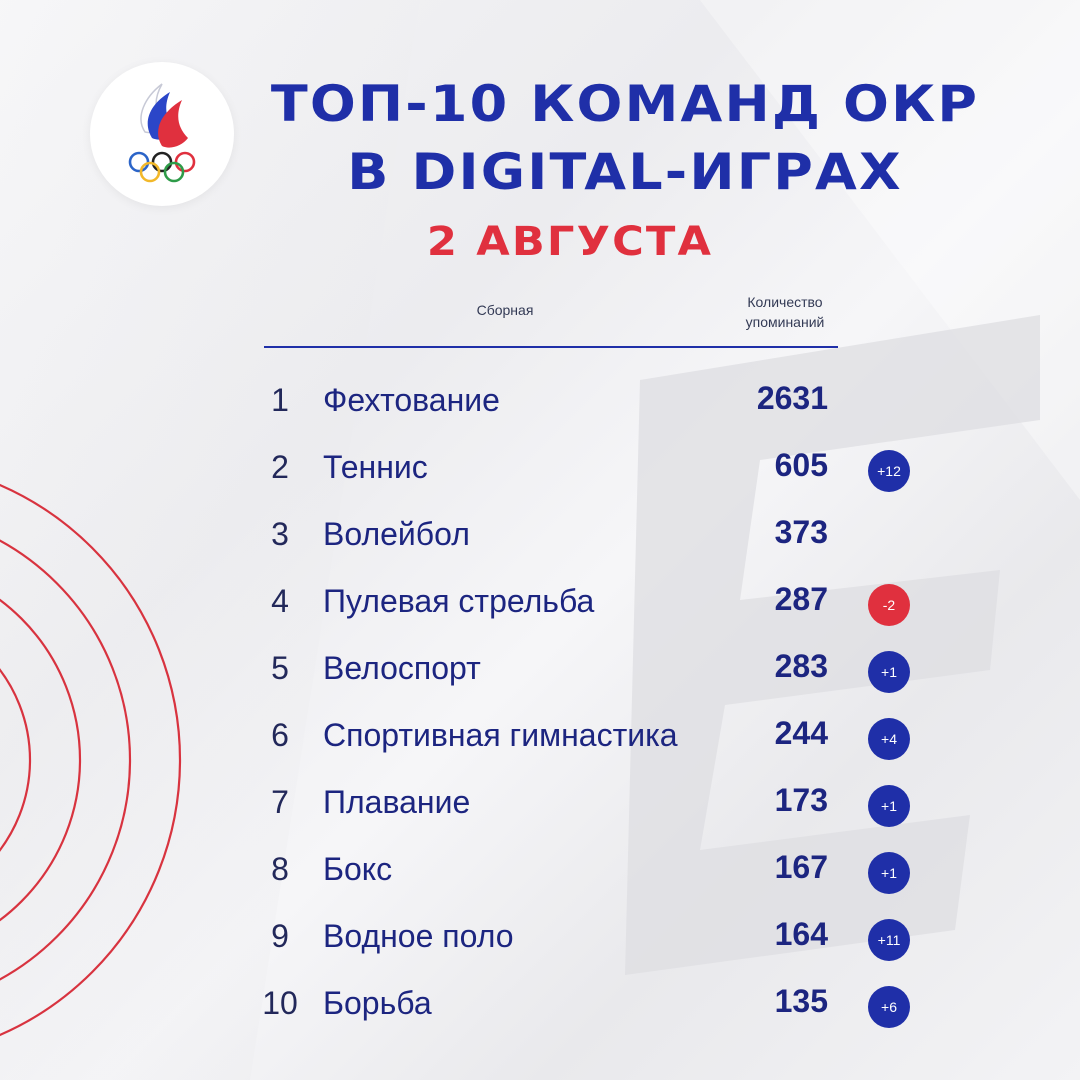  Describe the element at coordinates (785, 322) in the screenshot. I see `column-header-count-line2: упоминаний` at that location.